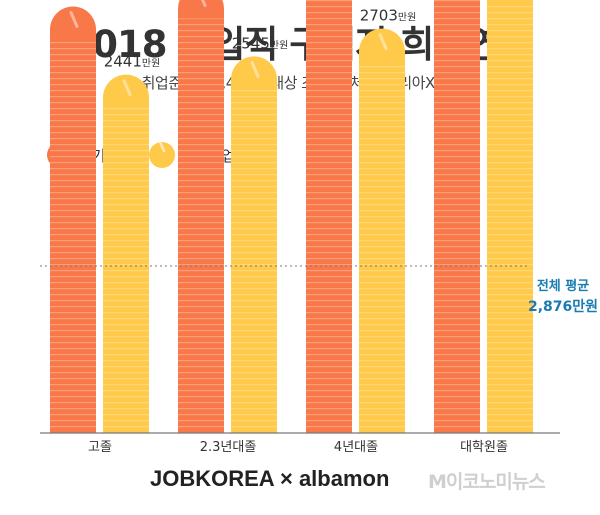  I want to click on bar-small-0: 2441만원, so click(132, 243).